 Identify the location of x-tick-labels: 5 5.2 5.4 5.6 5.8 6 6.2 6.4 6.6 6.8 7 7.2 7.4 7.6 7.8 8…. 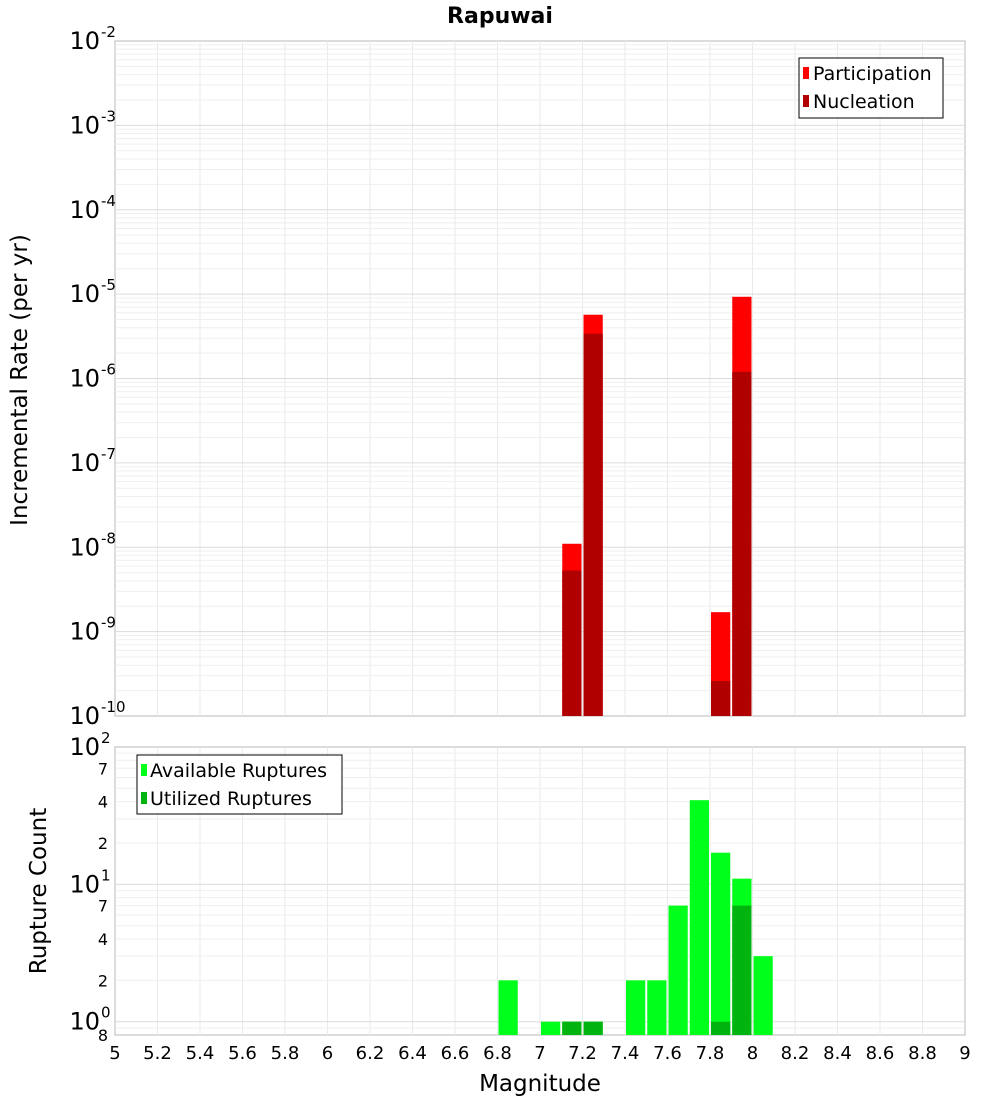
(539, 1053).